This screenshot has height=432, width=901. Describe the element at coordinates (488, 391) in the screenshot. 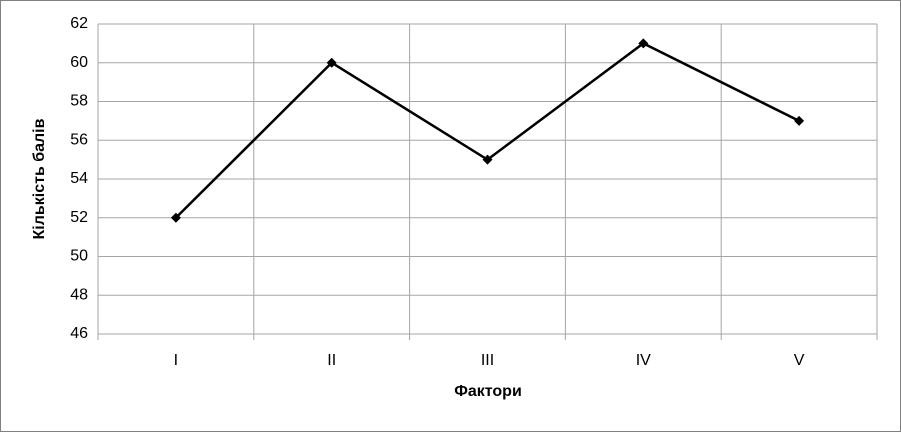

I see `x-axis-title: Фактори` at that location.